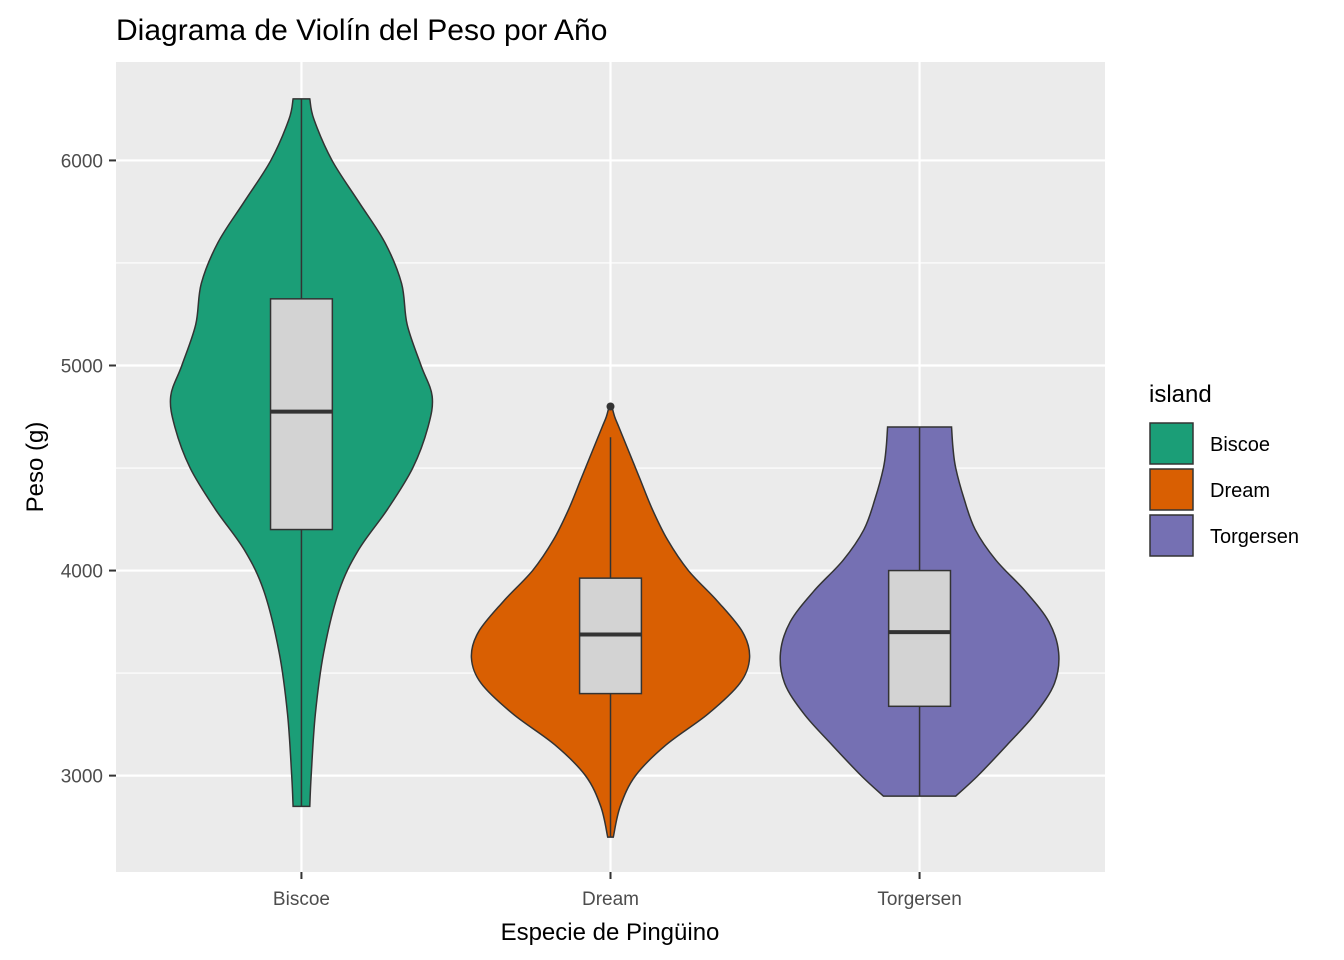 The image size is (1344, 960). I want to click on y-tick-label: 6000, so click(82, 161).